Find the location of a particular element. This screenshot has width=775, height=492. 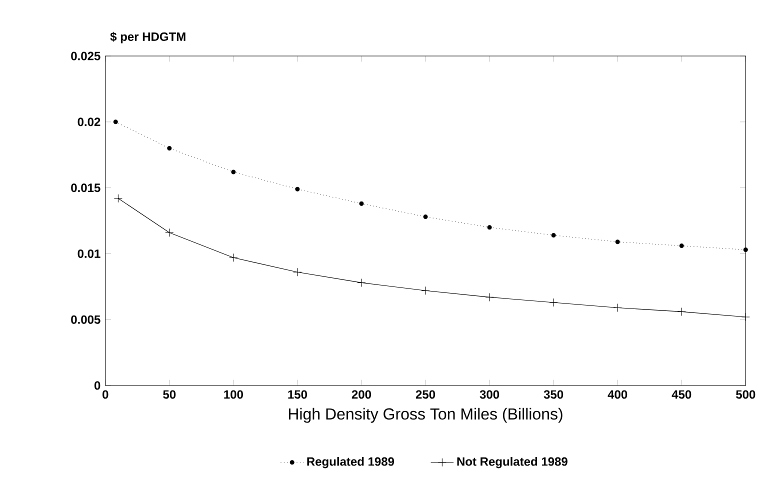

x-tick-label: 450 is located at coordinates (682, 394).